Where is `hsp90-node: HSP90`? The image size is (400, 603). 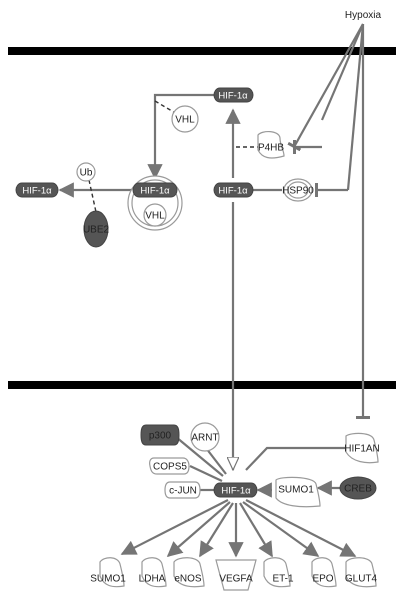
hsp90-node: HSP90 is located at coordinates (298, 190).